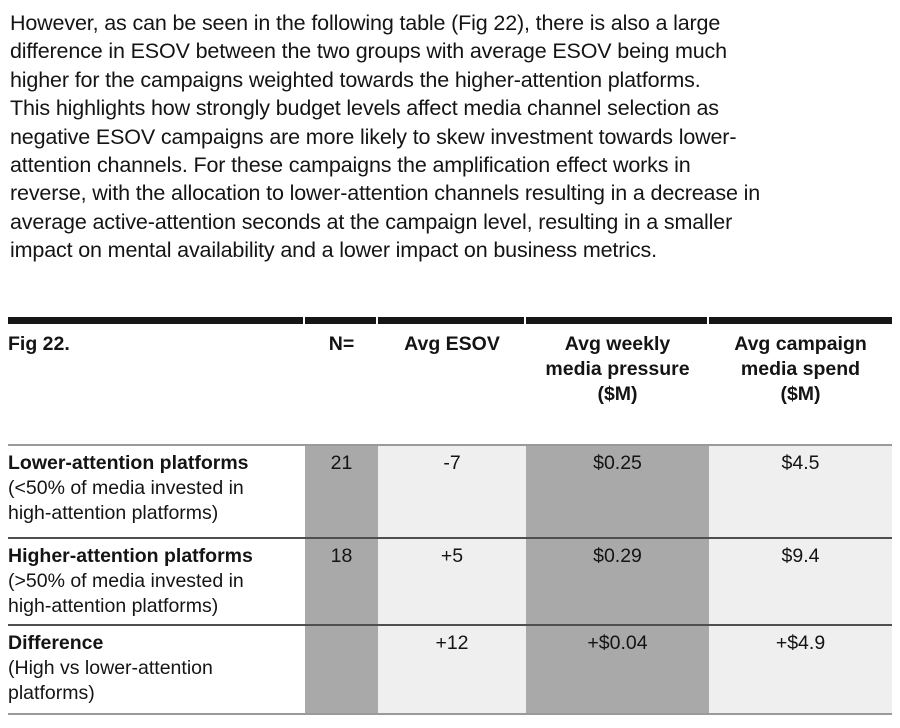  What do you see at coordinates (452, 344) in the screenshot?
I see `column-header-avg-esov: Avg ESOV` at bounding box center [452, 344].